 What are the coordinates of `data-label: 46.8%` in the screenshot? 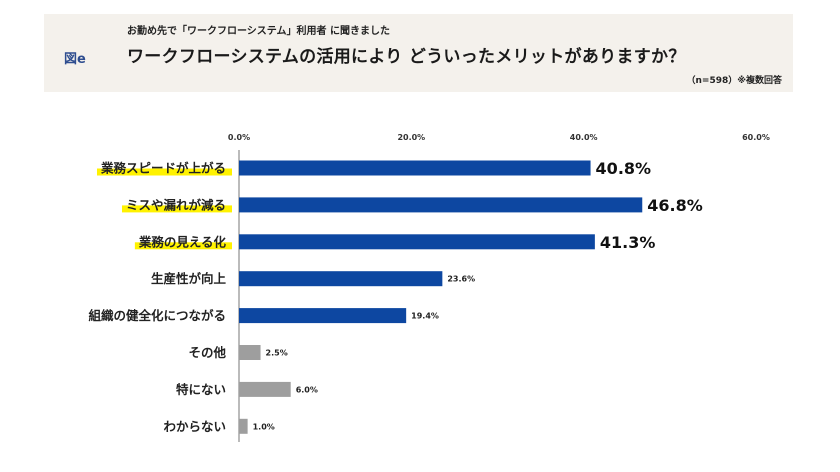 It's located at (675, 205).